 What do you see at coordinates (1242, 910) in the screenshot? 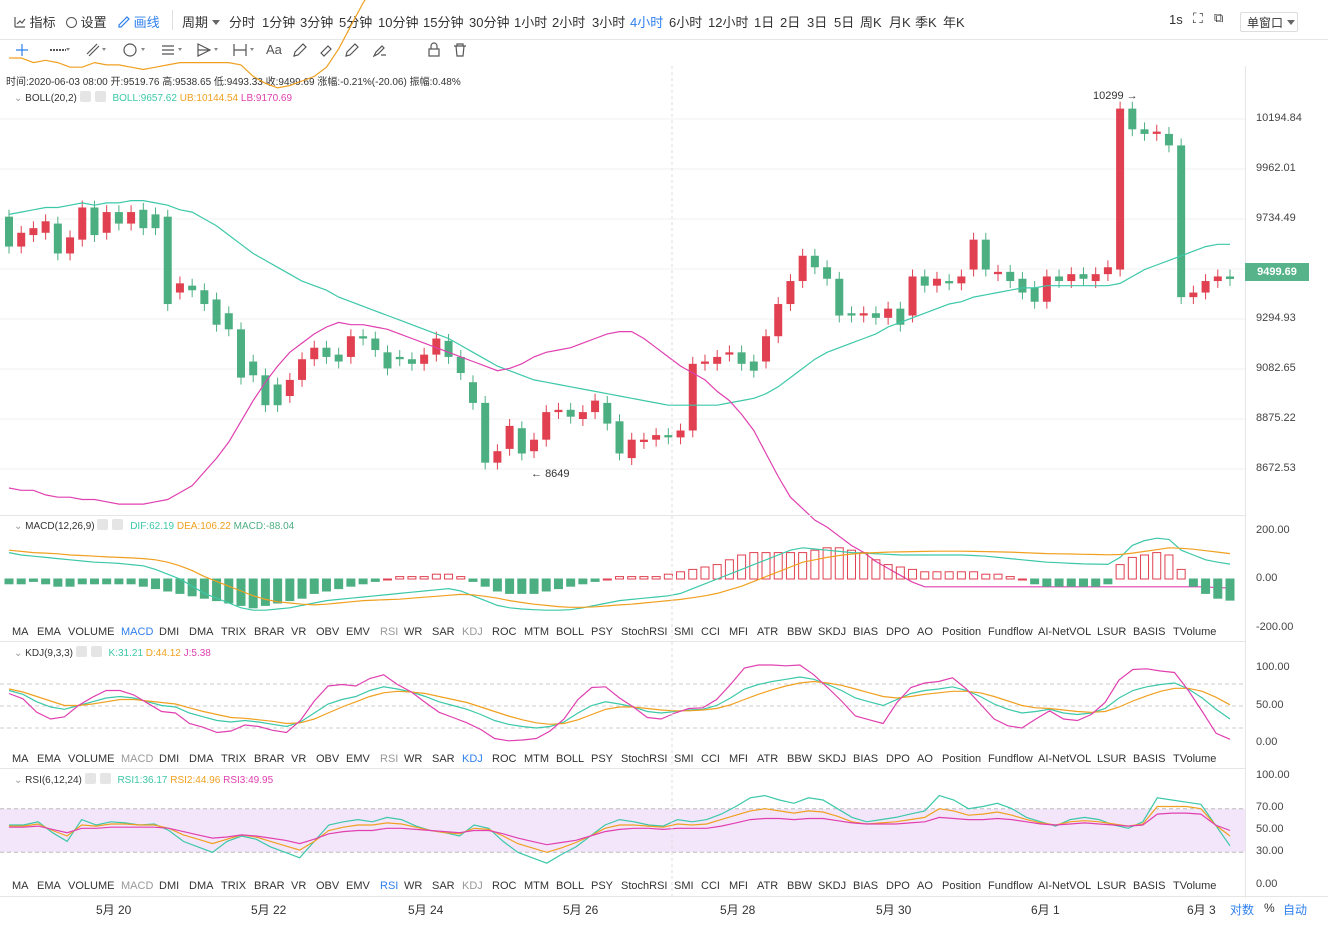
I see `log-scale-button: 对数` at bounding box center [1242, 910].